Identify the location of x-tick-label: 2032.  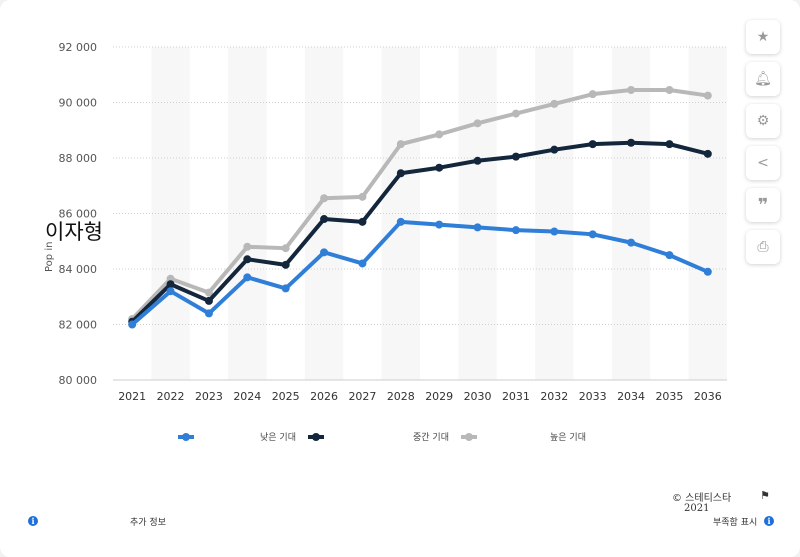
(554, 396).